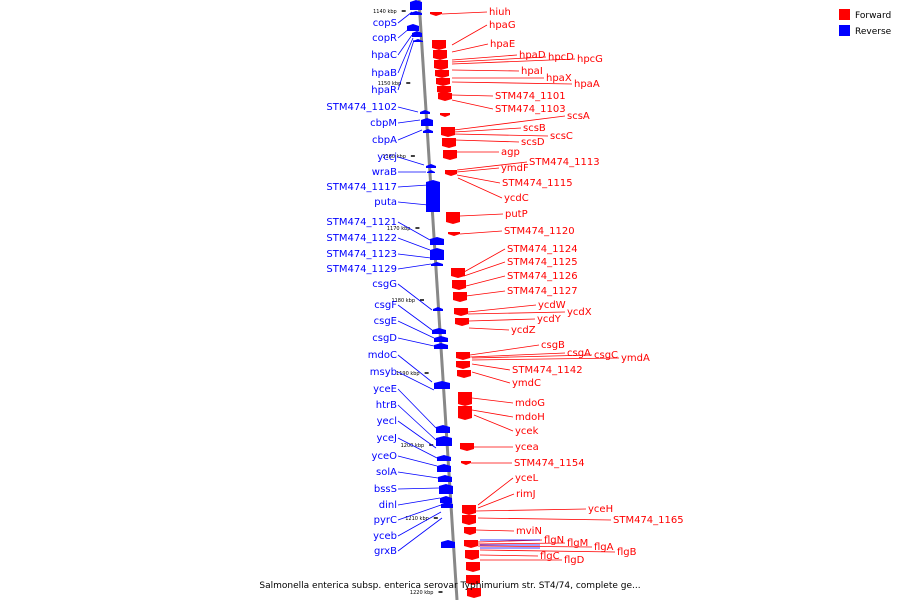  Describe the element at coordinates (577, 543) in the screenshot. I see `forward-gene-label: flgM` at that location.